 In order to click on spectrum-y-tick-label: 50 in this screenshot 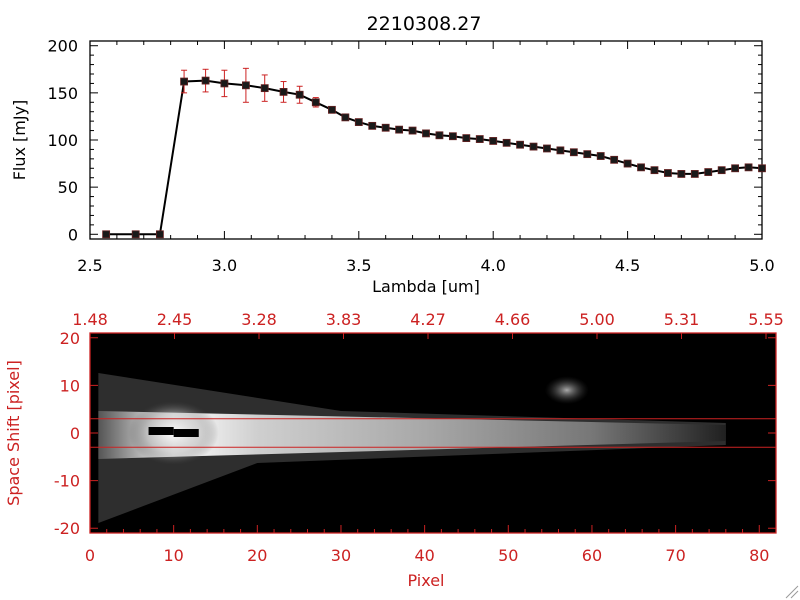, I will do `click(68, 187)`.